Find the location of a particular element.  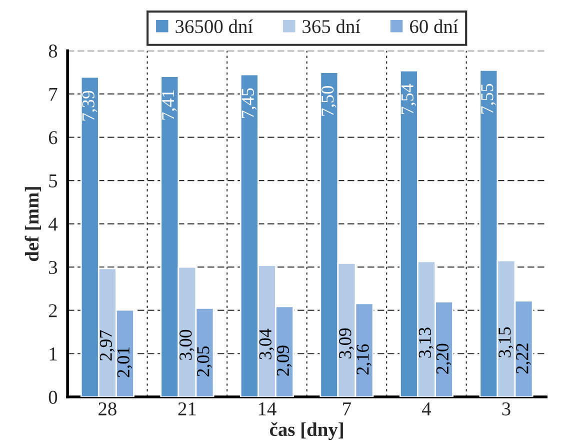

data-label: 3,04 is located at coordinates (266, 344).